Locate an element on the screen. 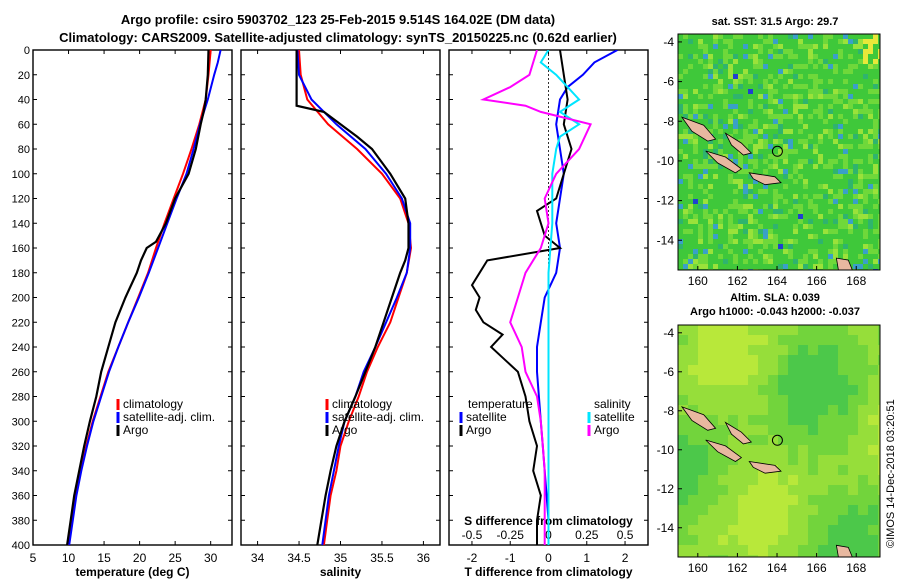 This screenshot has width=900, height=580. series-line-satellite-adj-clim- is located at coordinates (145, 297).